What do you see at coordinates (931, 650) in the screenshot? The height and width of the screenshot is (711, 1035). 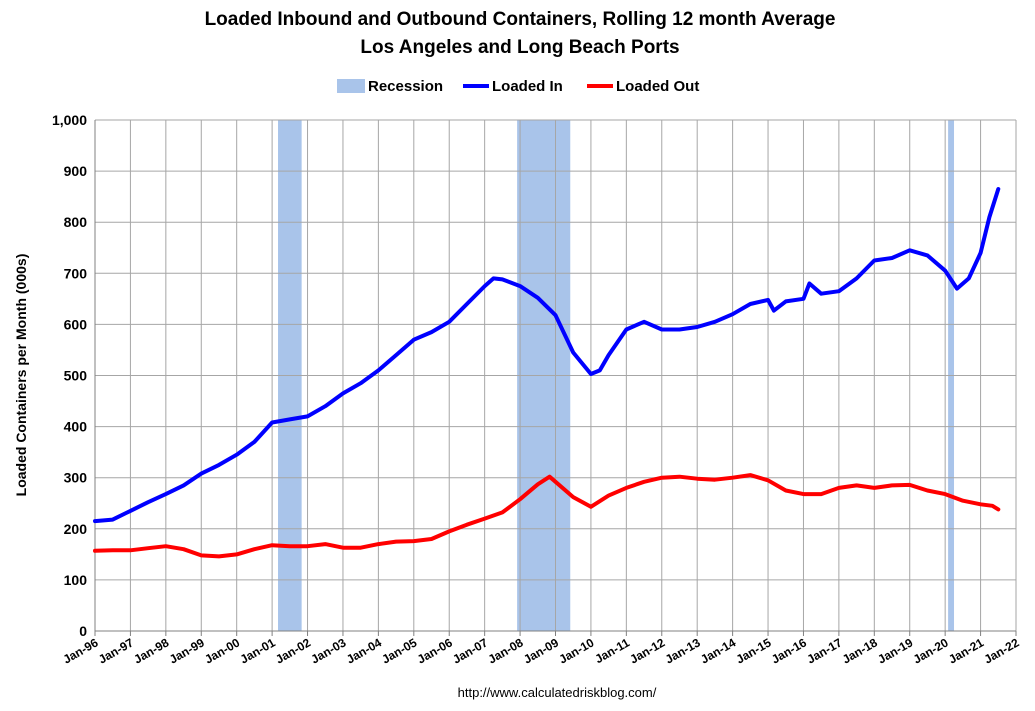 I see `x-tick-label: Jan-20` at bounding box center [931, 650].